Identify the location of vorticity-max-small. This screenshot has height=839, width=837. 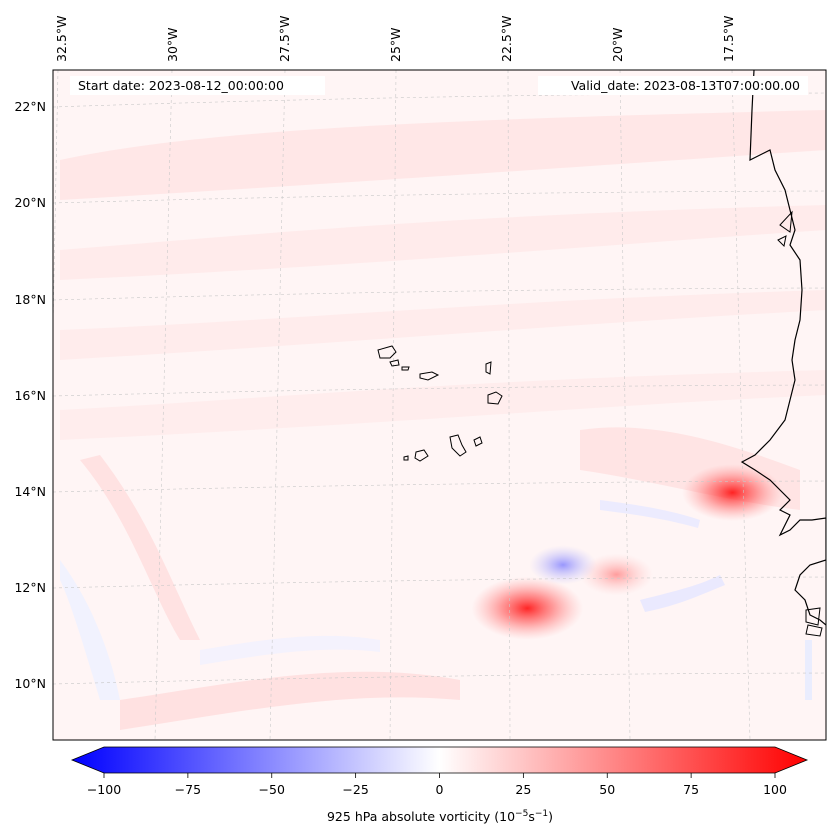
(616, 574).